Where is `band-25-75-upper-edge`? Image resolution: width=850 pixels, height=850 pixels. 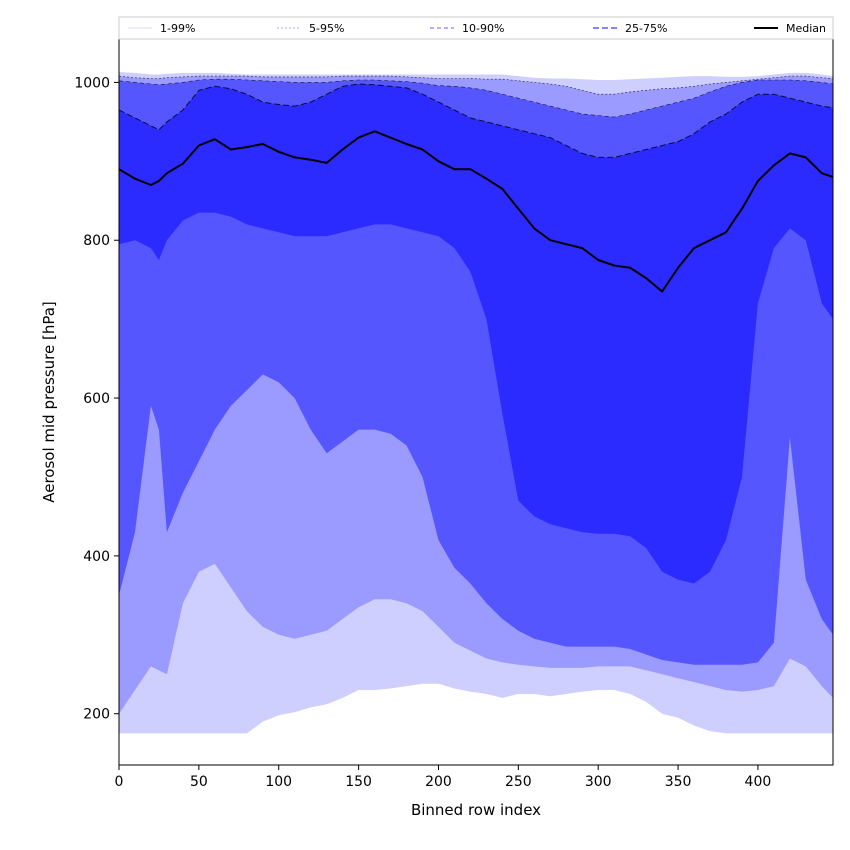 band-25-75-upper-edge is located at coordinates (476, 120).